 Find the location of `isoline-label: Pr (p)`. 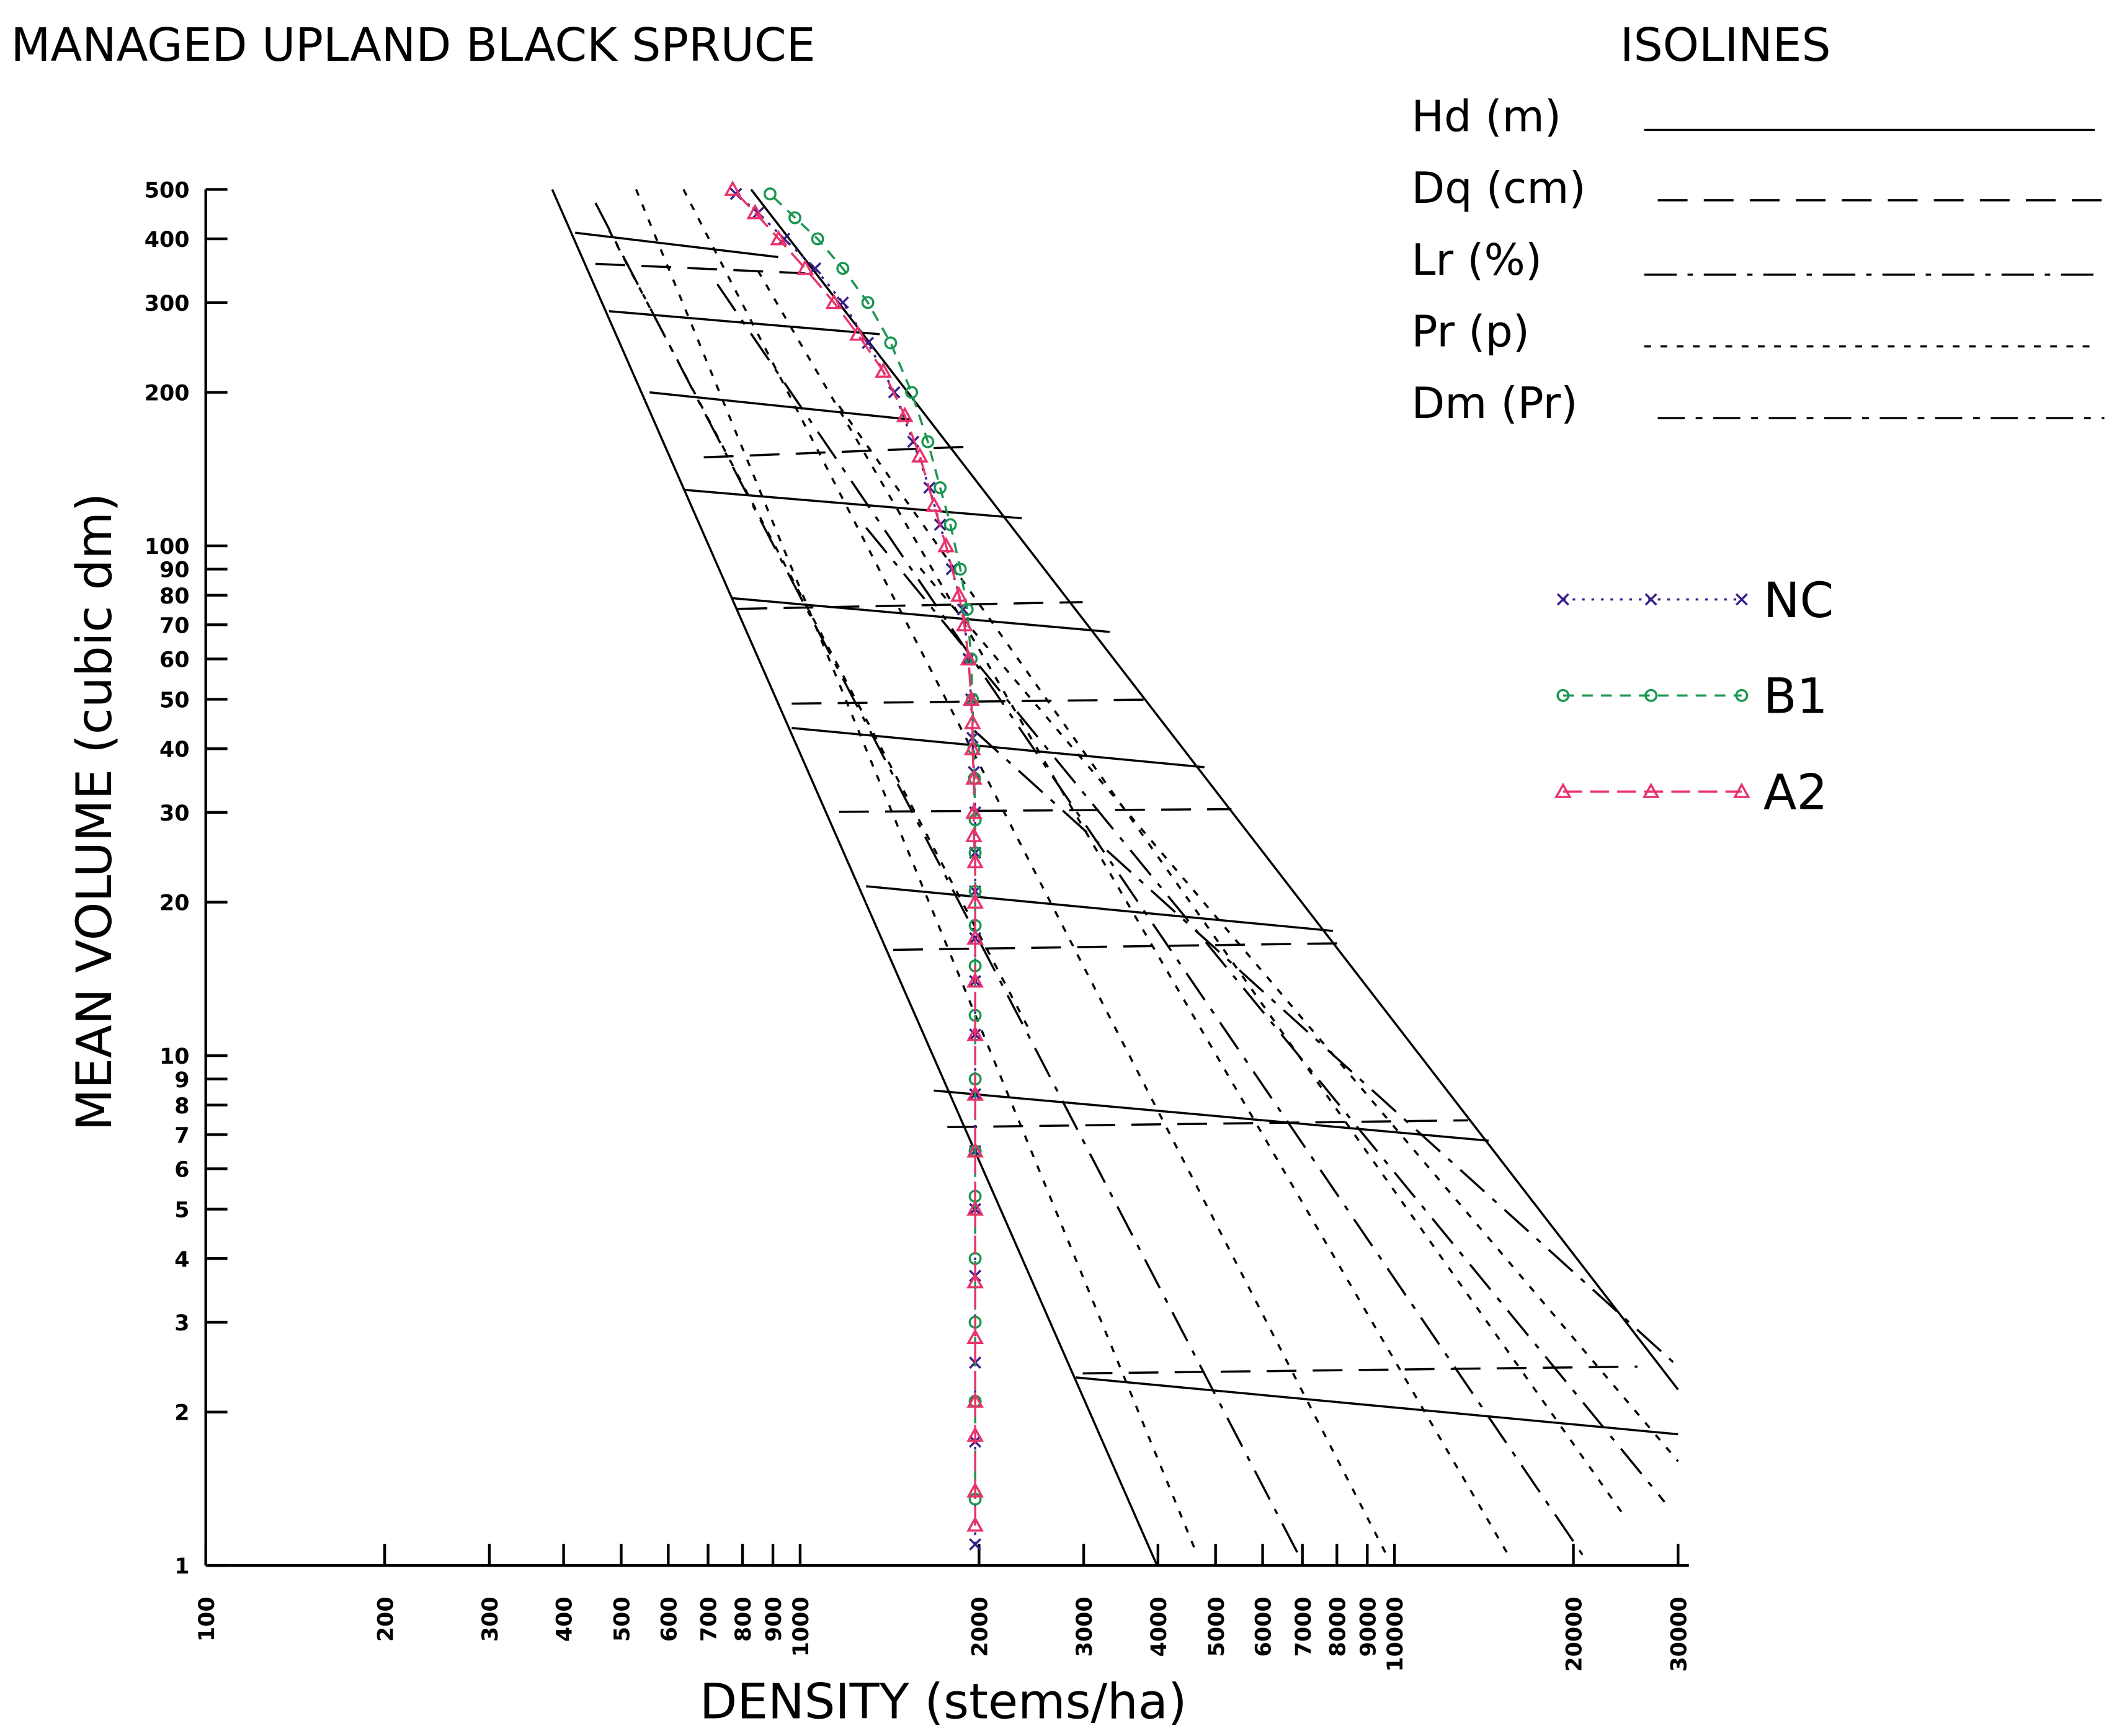

isoline-label: Pr (p) is located at coordinates (1471, 331).